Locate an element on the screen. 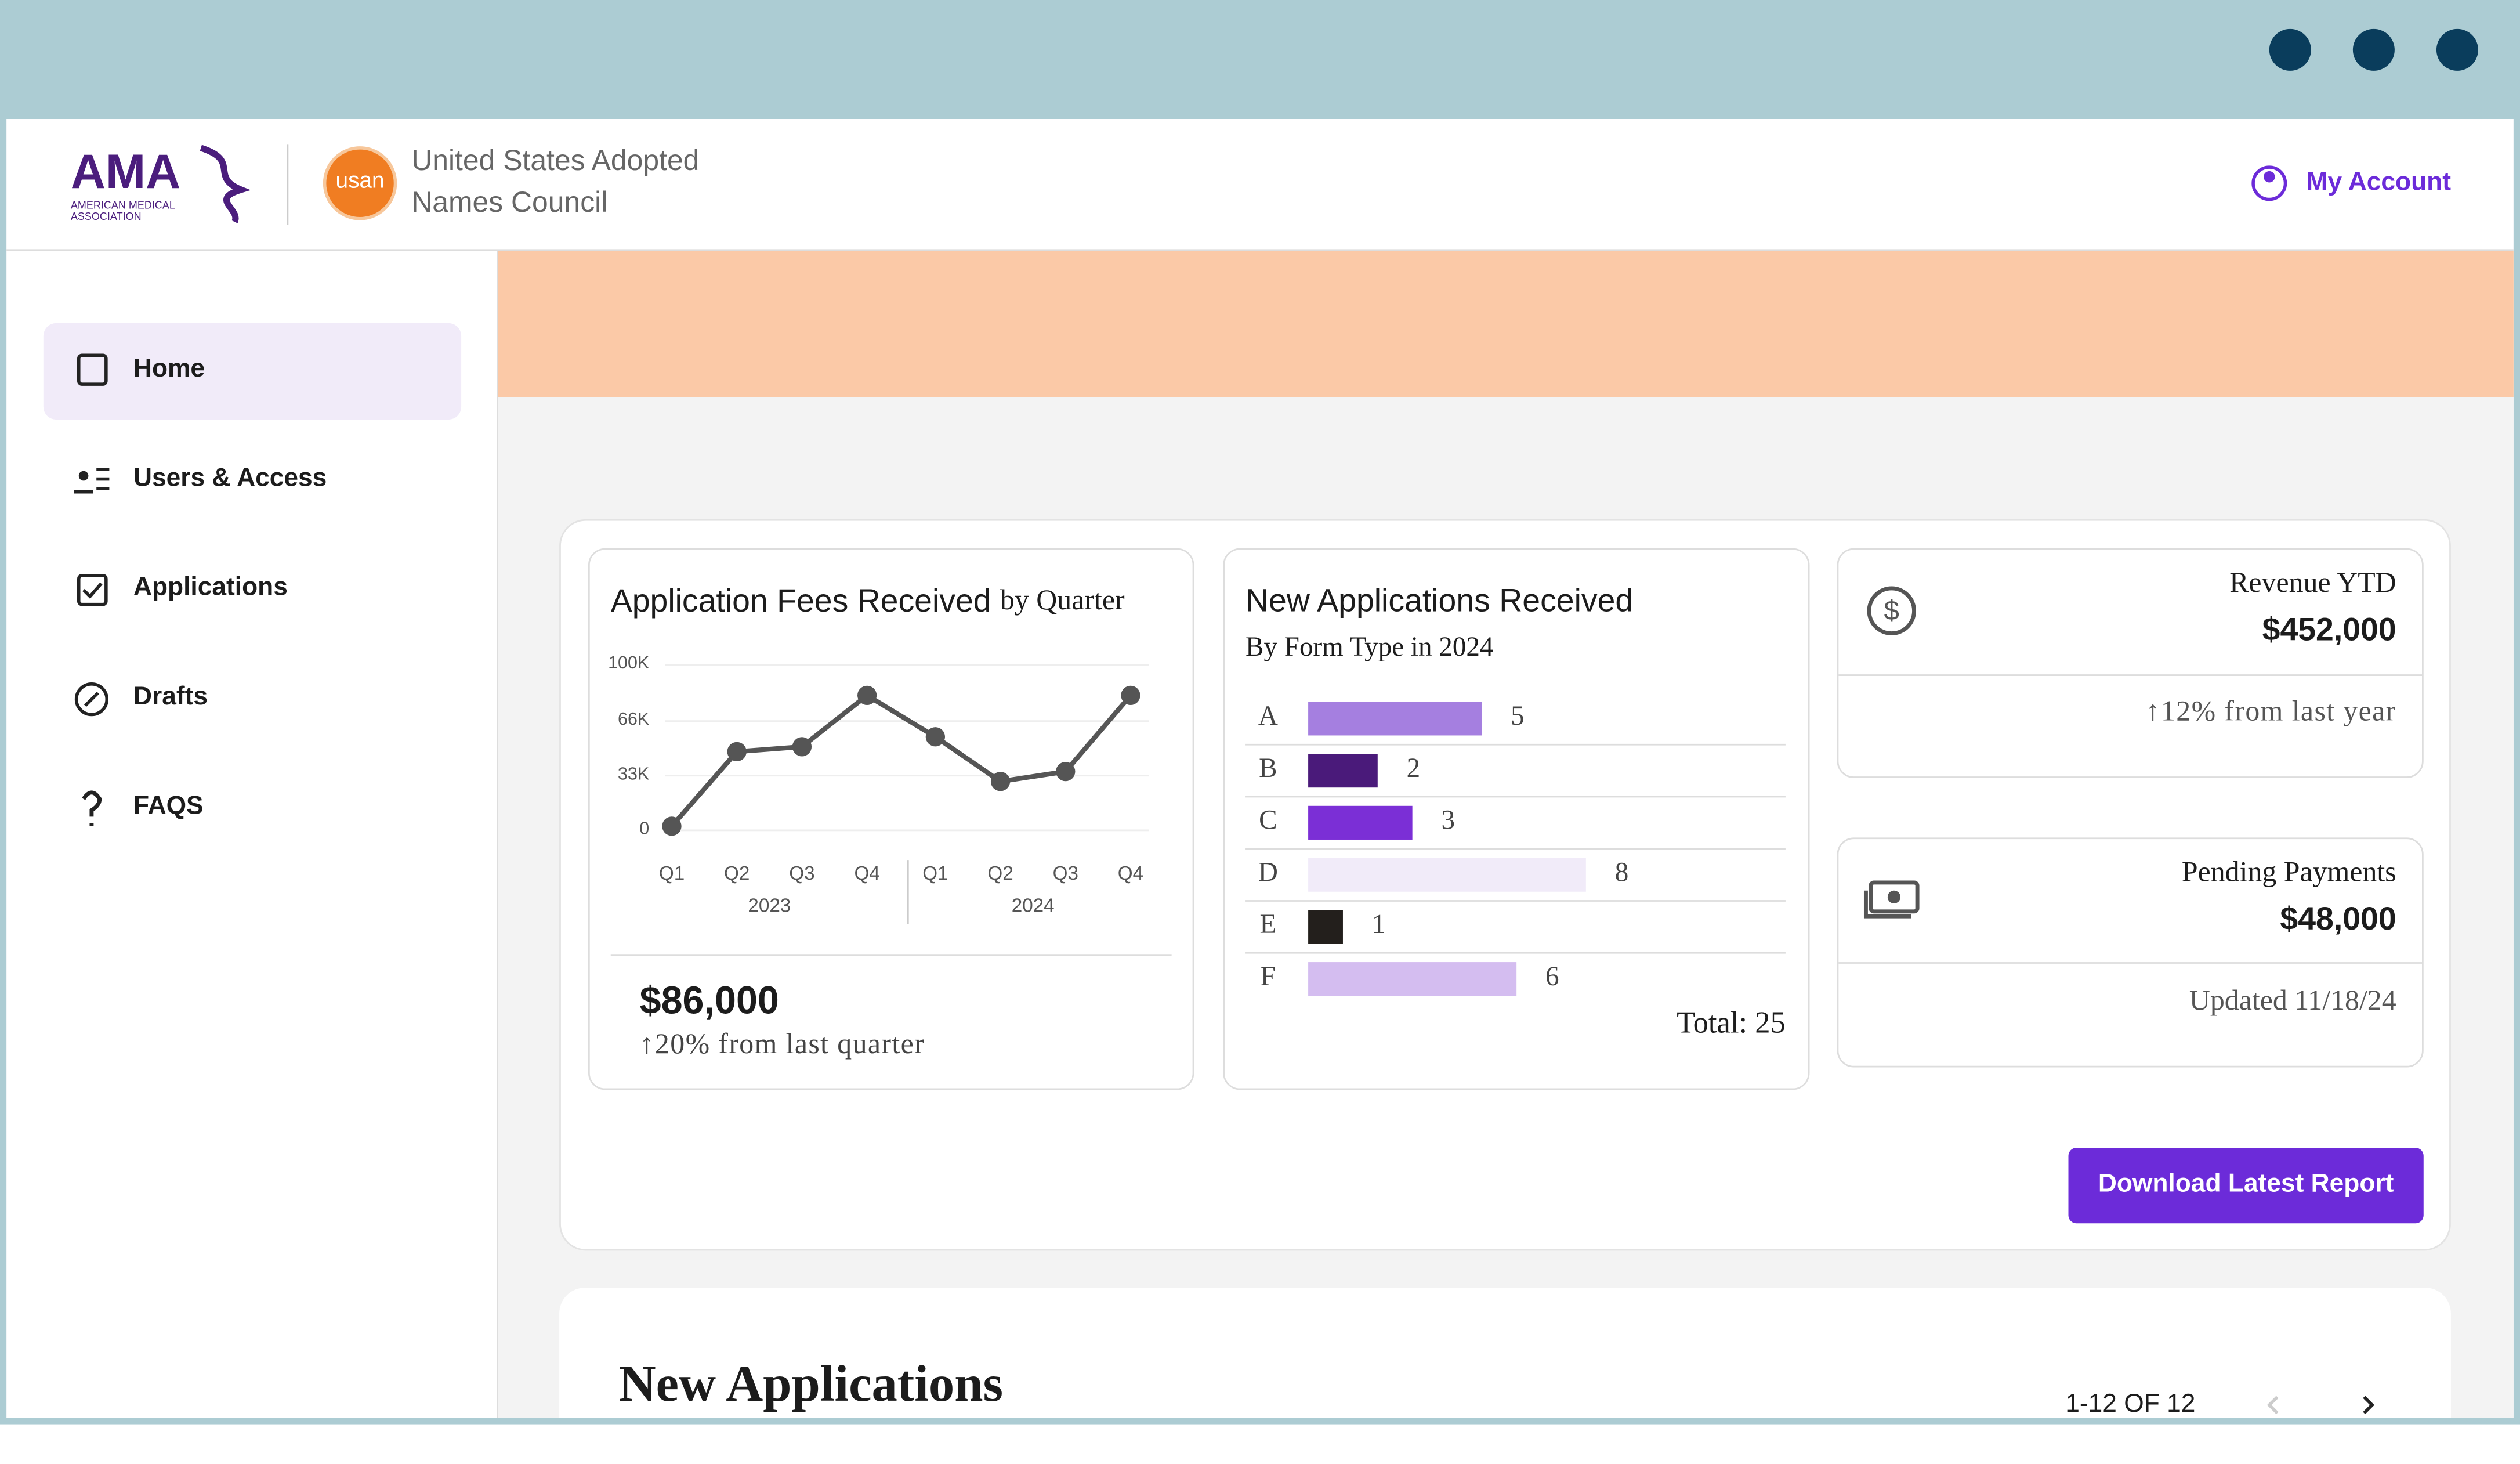 The image size is (2520, 1464). table-title: New Applications is located at coordinates (811, 1383).